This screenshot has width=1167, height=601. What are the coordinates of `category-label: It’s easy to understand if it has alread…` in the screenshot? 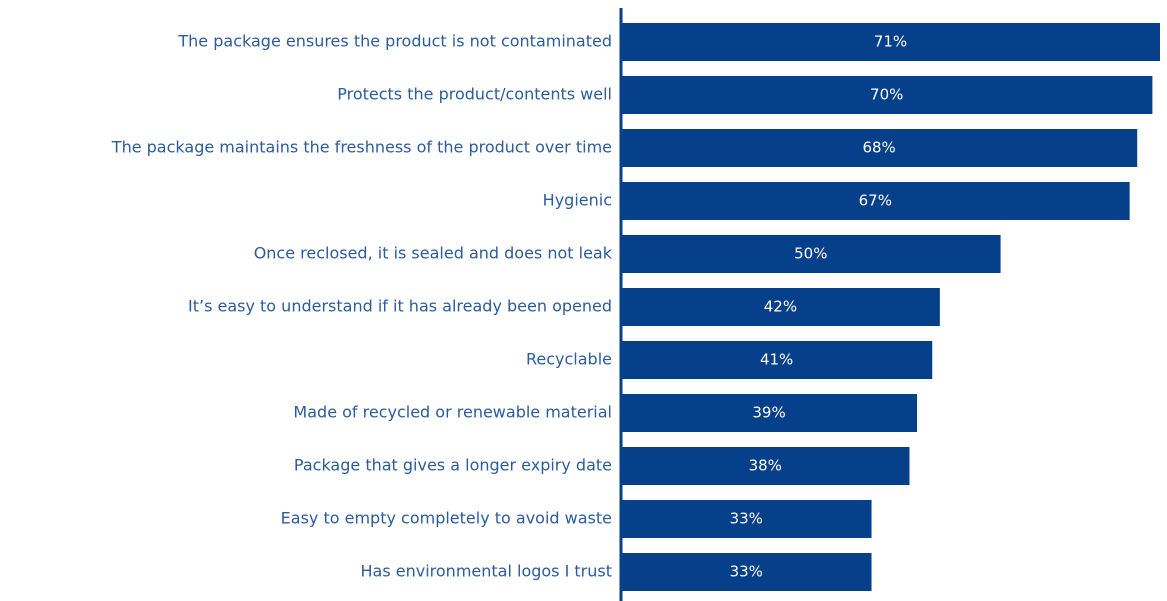 It's located at (400, 306).